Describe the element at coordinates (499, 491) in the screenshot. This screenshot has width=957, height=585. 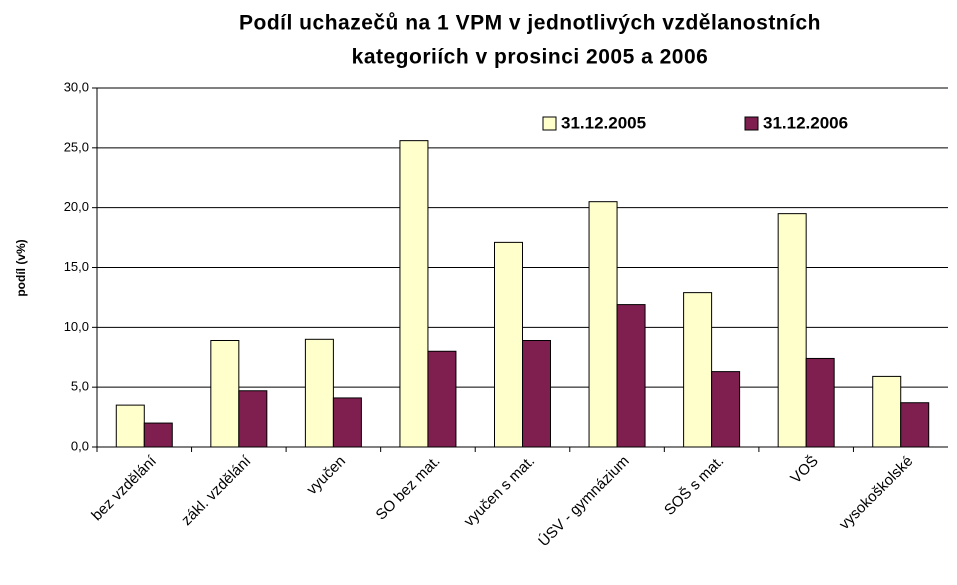
I see `x-tick-label: vyučen s mat.` at that location.